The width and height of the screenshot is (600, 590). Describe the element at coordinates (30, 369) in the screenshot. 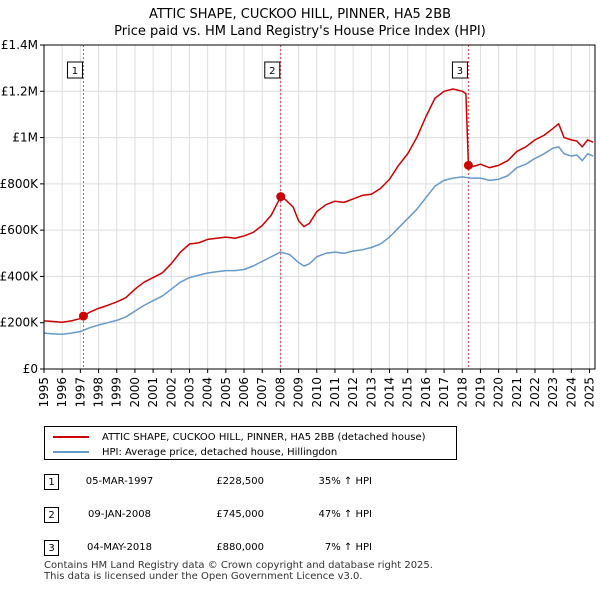

I see `y-tick-label: £0` at that location.